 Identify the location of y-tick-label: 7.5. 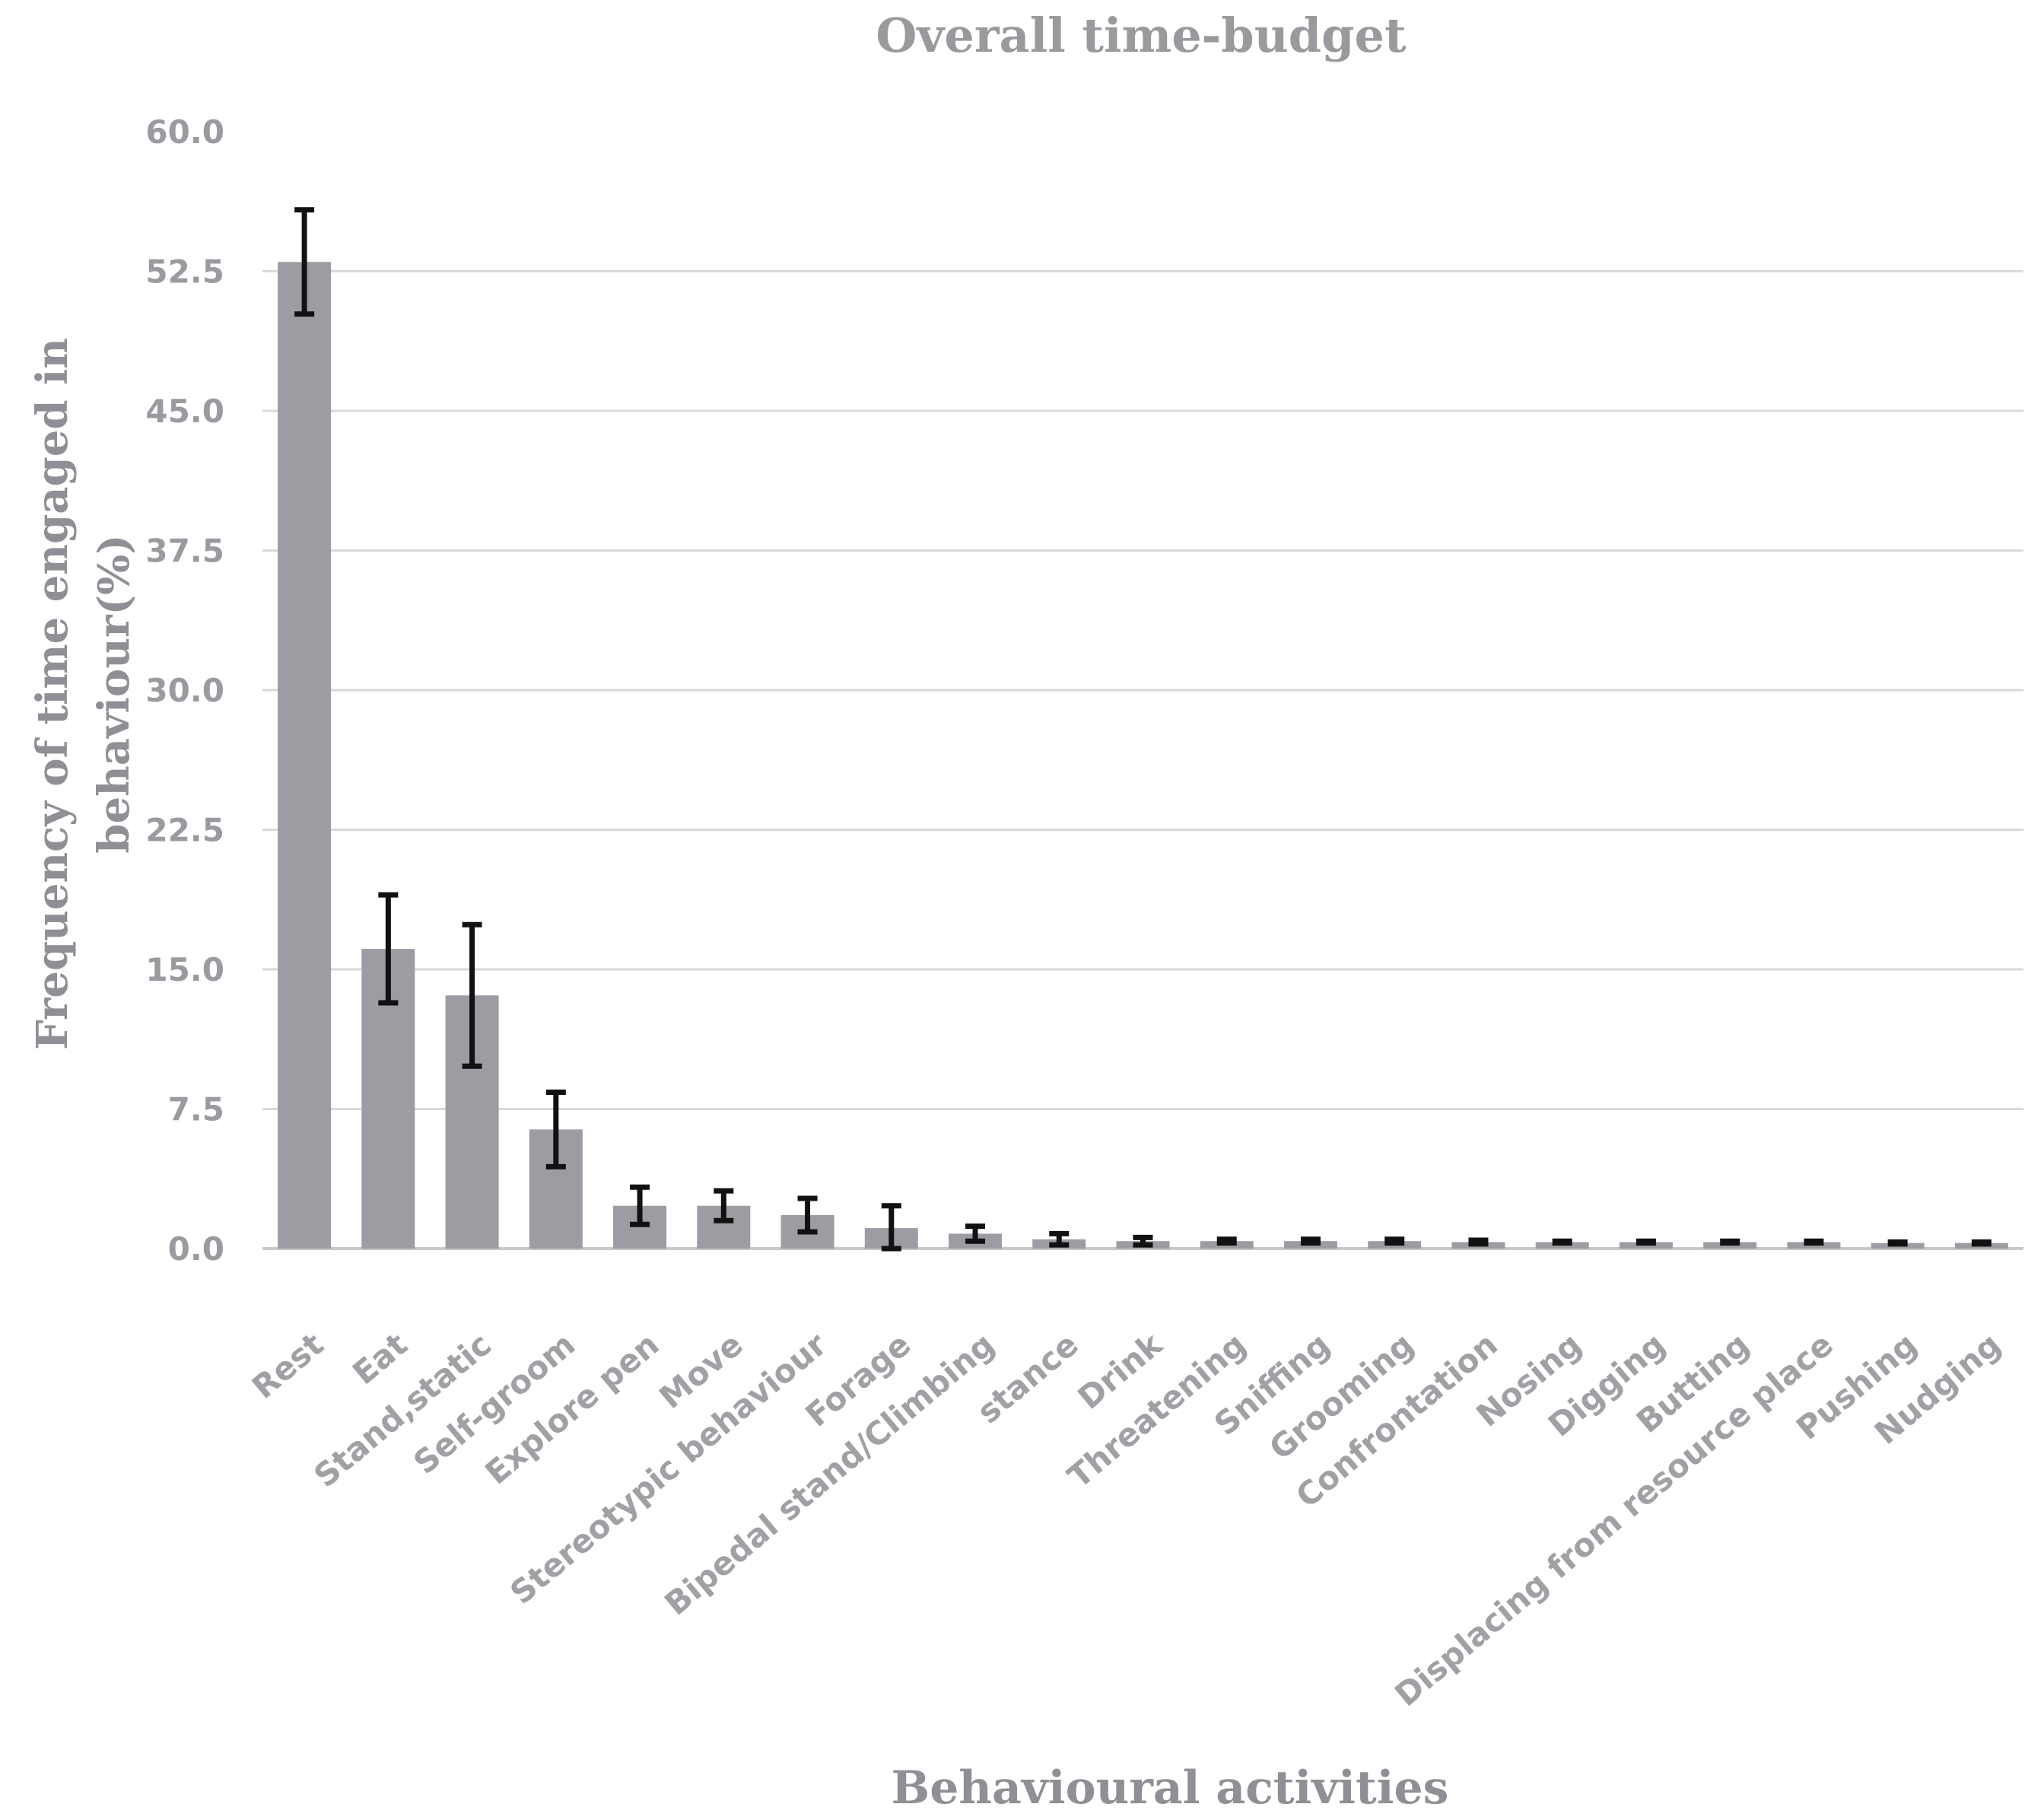
(196, 1109).